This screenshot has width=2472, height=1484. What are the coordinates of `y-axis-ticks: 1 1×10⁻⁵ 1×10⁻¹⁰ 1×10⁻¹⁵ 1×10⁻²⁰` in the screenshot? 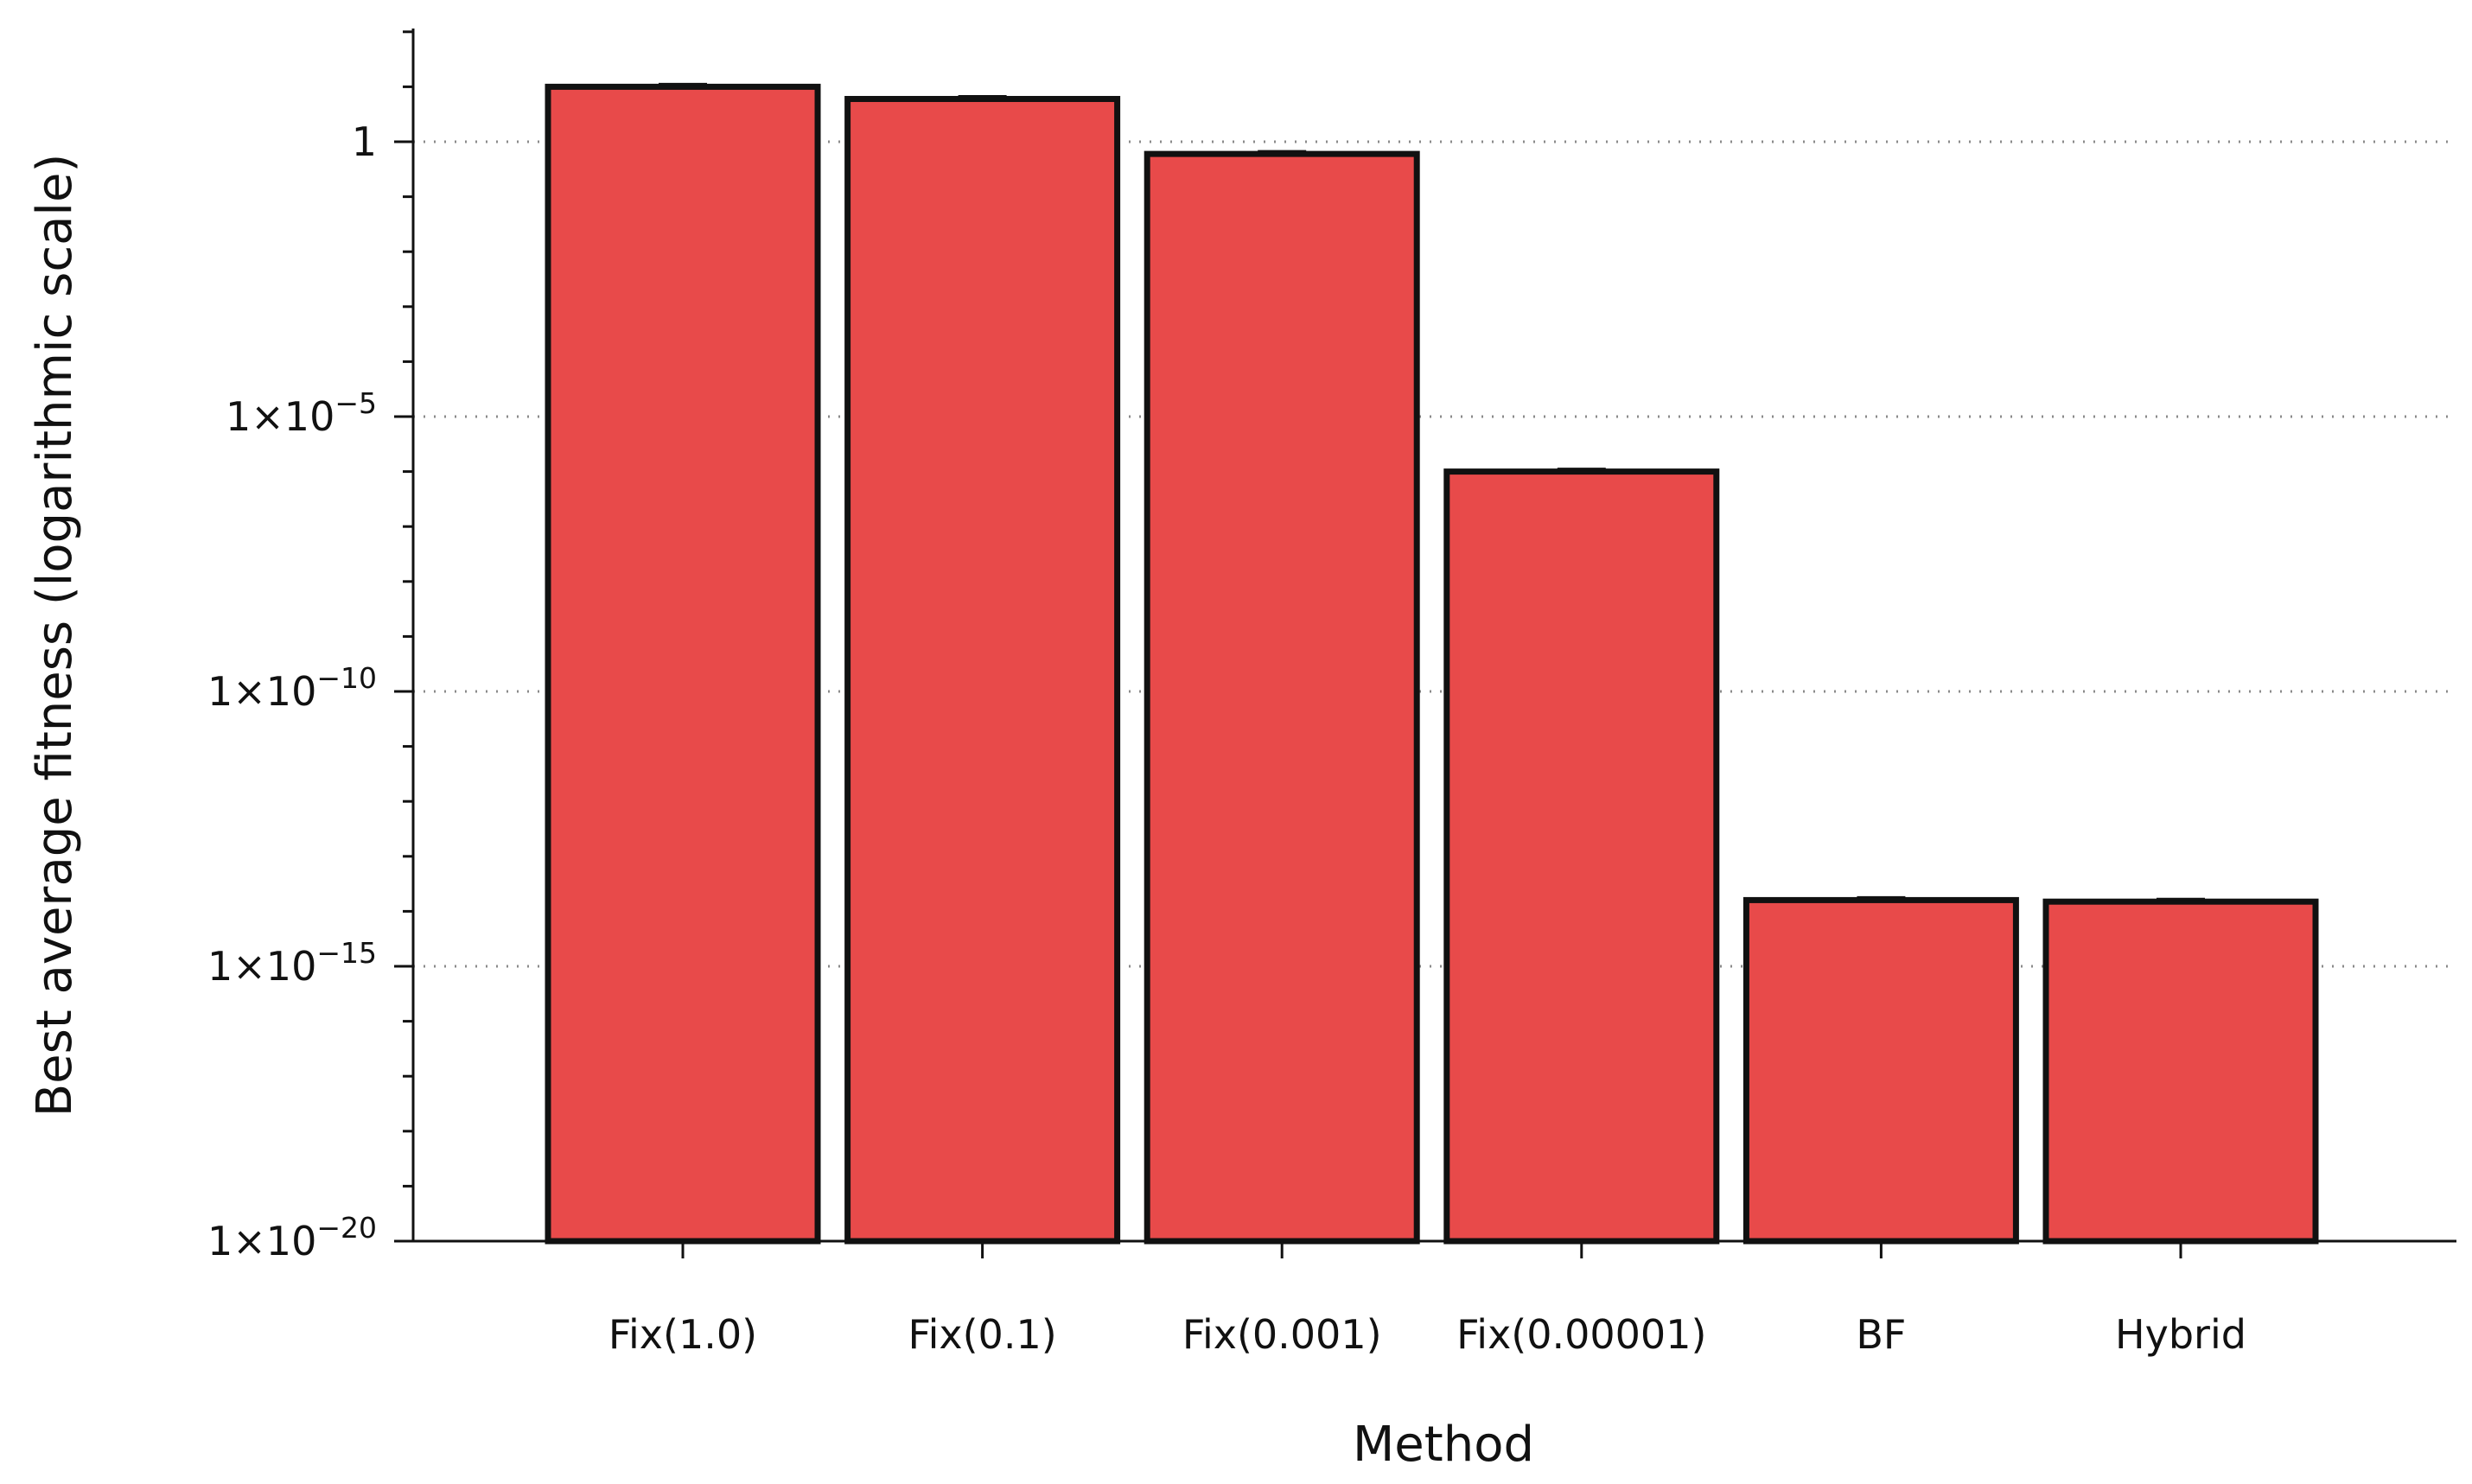 It's located at (310, 647).